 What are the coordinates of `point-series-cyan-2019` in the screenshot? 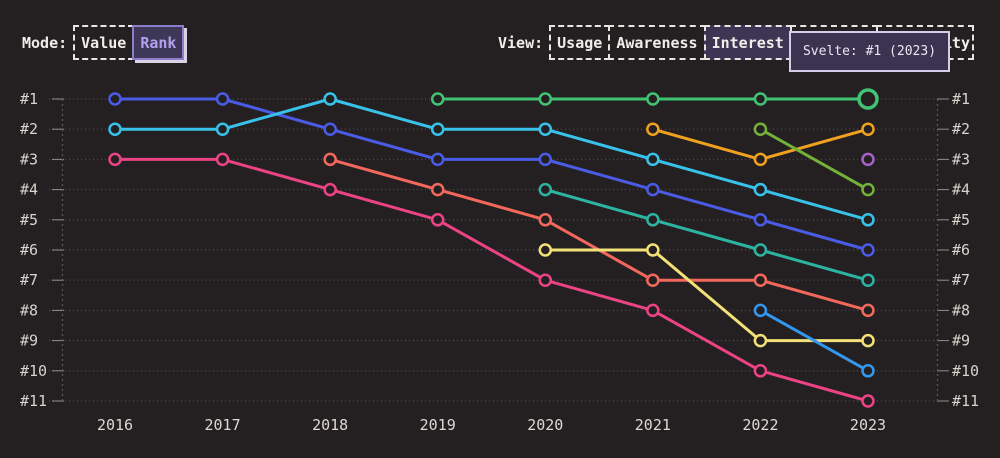 It's located at (437, 129).